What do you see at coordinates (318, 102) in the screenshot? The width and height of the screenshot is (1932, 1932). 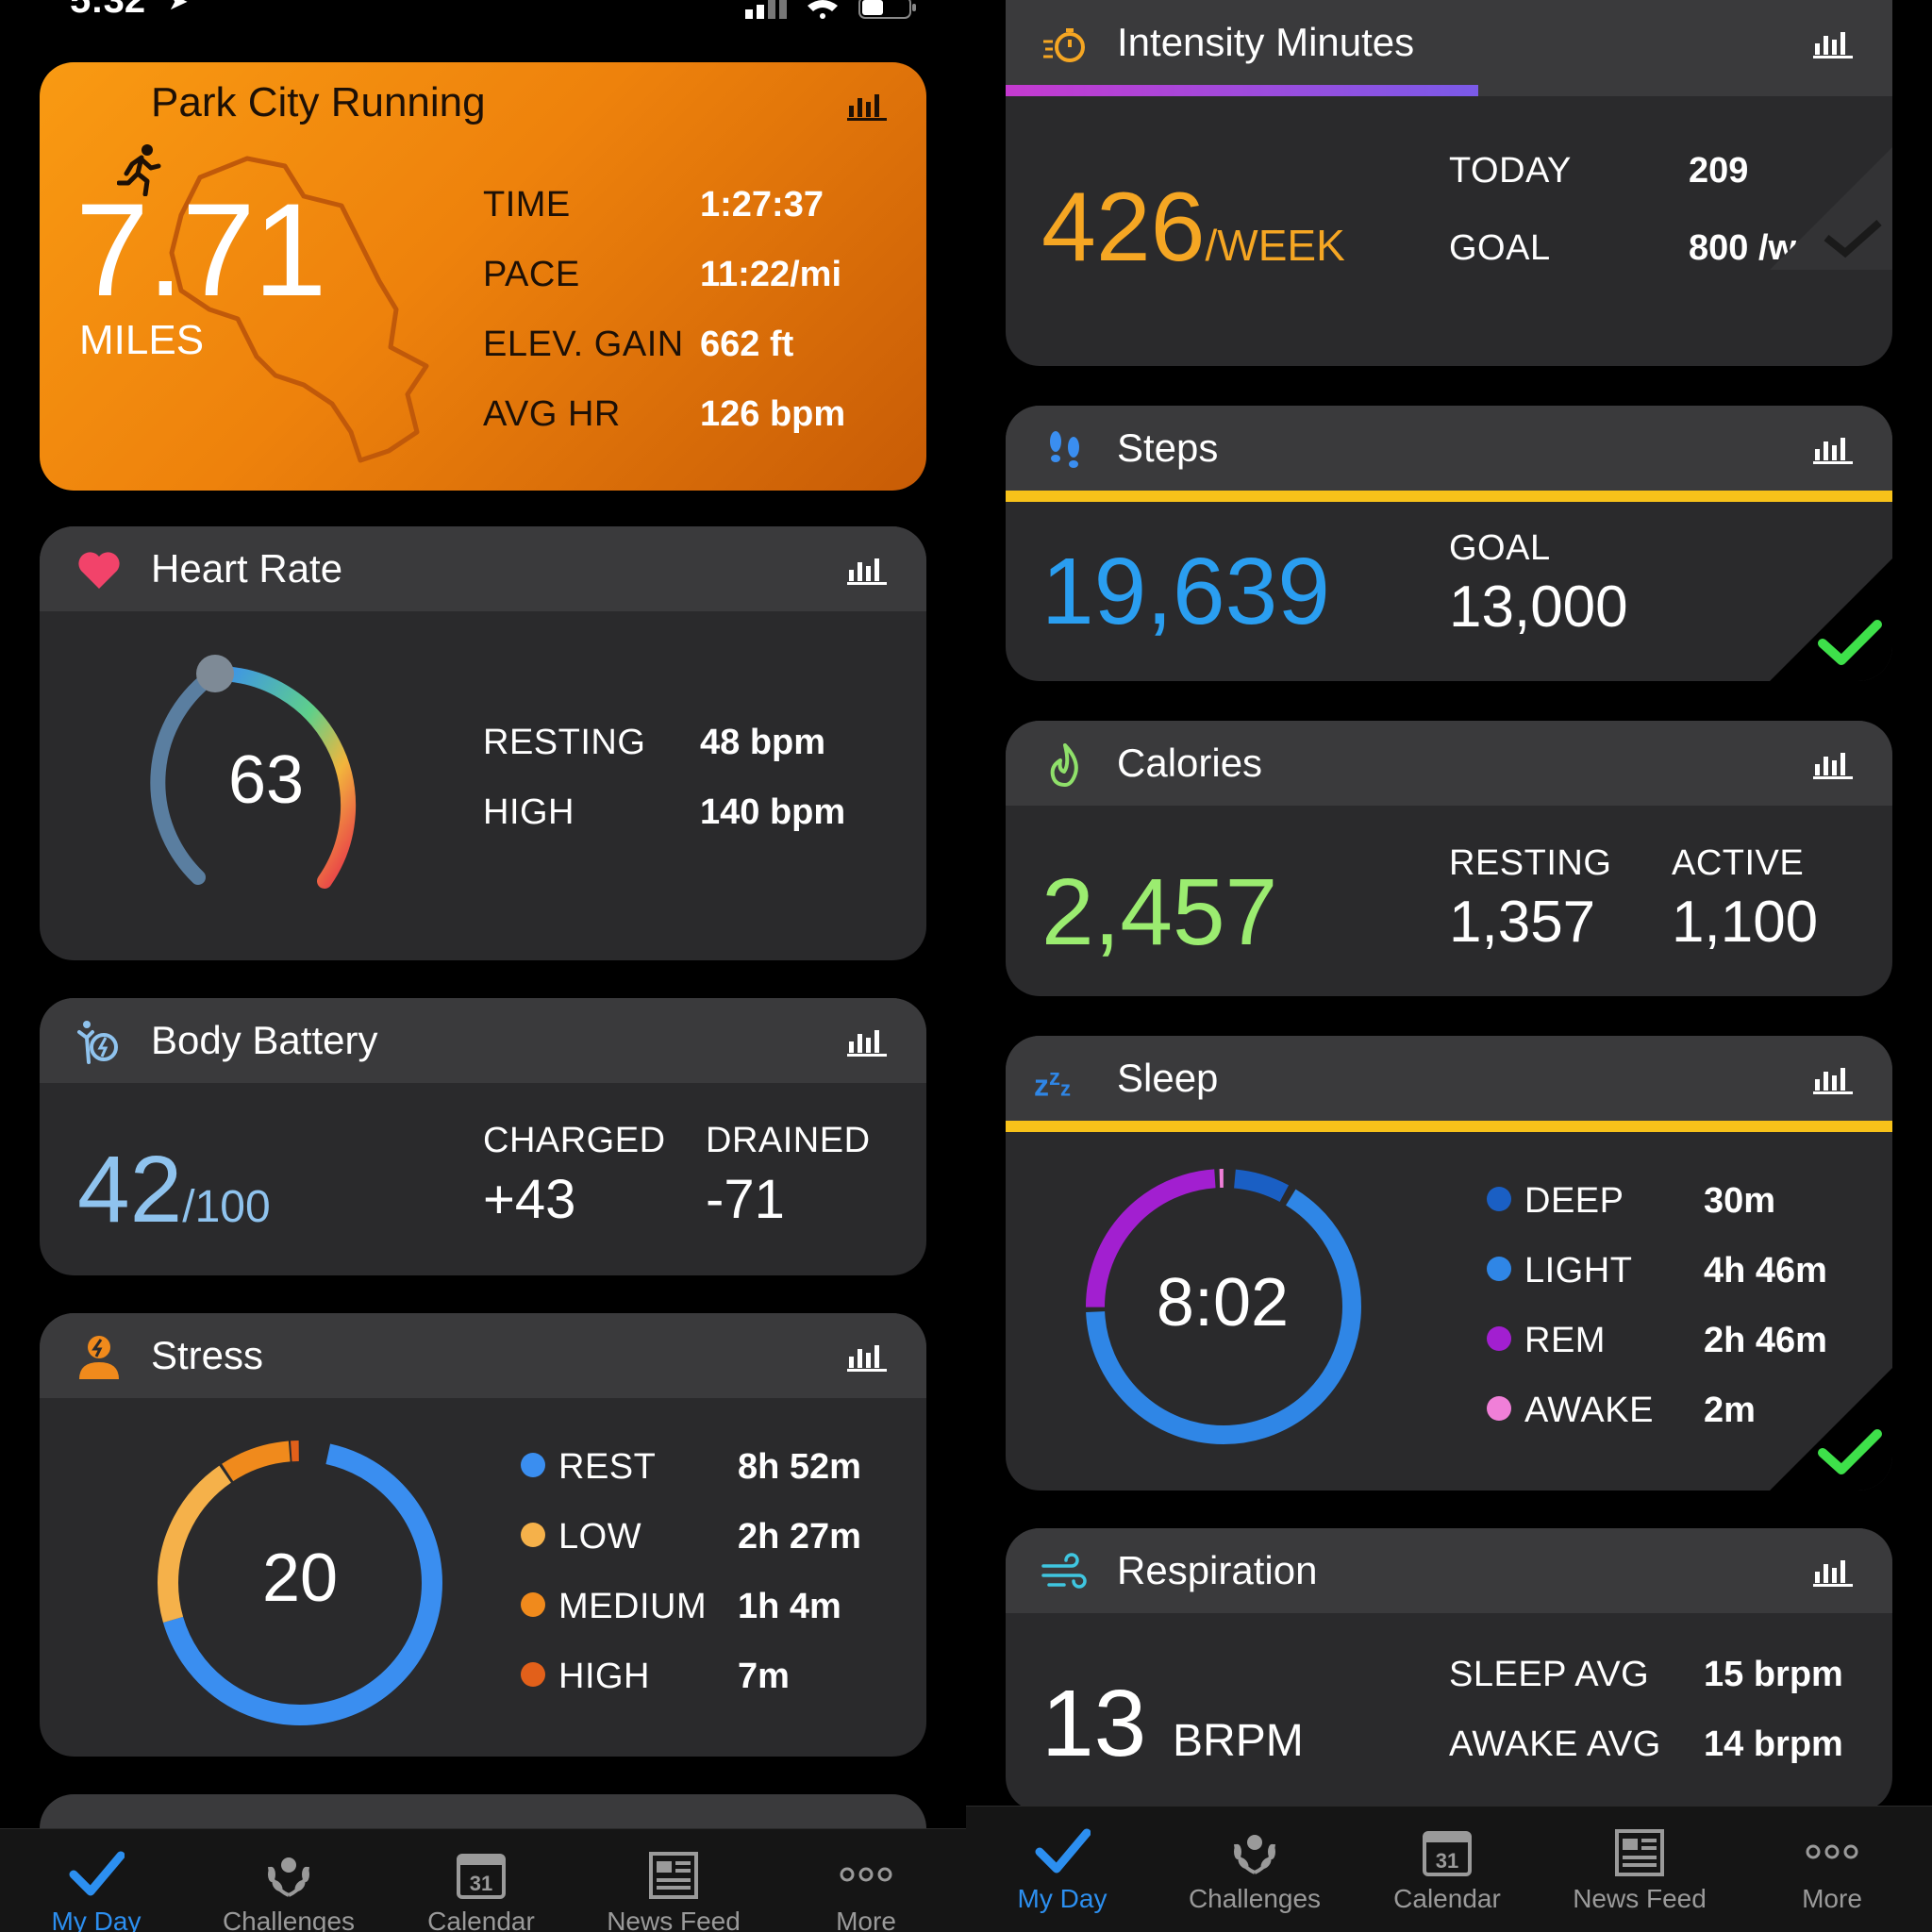 I see `activity-title: Park City Running` at bounding box center [318, 102].